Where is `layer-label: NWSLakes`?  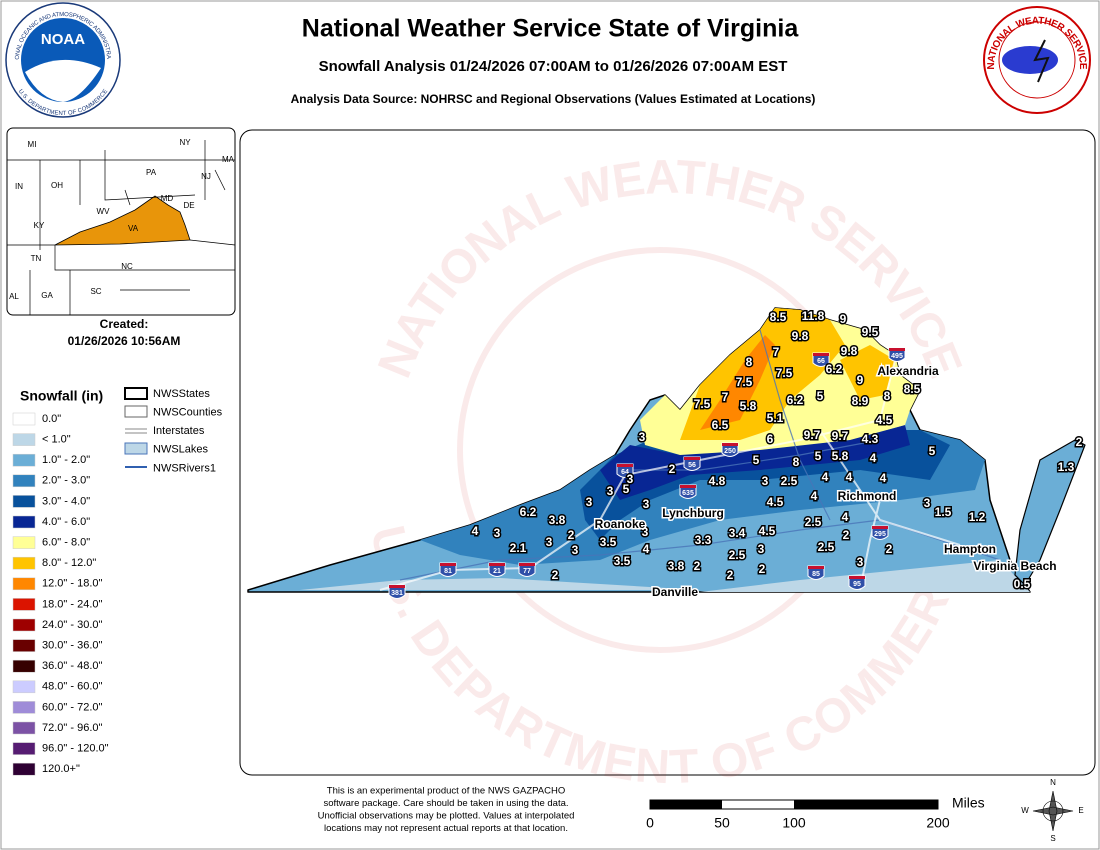 layer-label: NWSLakes is located at coordinates (181, 450).